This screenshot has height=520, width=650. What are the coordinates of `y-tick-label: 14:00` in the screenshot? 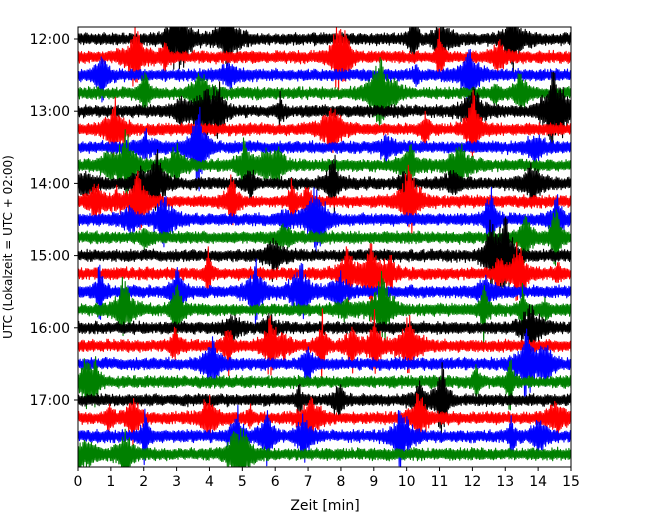 It's located at (50, 184).